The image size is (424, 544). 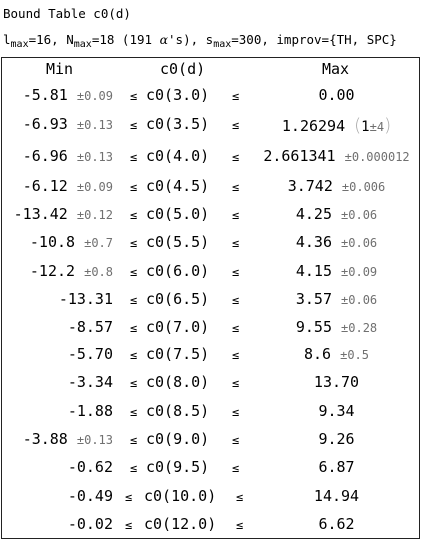 I want to click on min-value: -13.31, so click(x=85, y=299).